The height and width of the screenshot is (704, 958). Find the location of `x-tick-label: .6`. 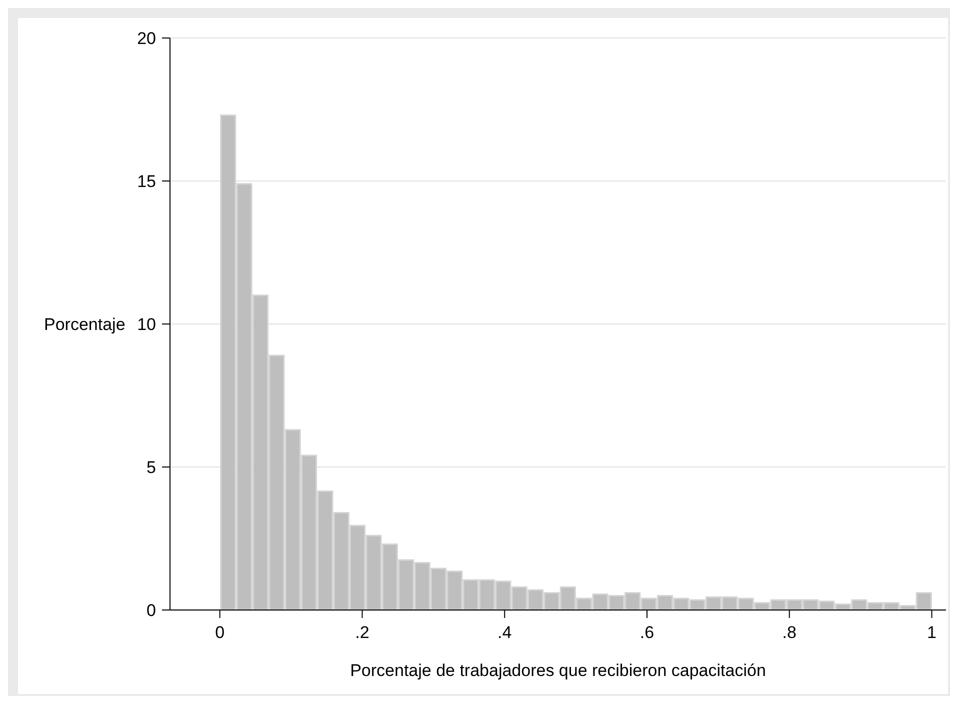

x-tick-label: .6 is located at coordinates (647, 632).